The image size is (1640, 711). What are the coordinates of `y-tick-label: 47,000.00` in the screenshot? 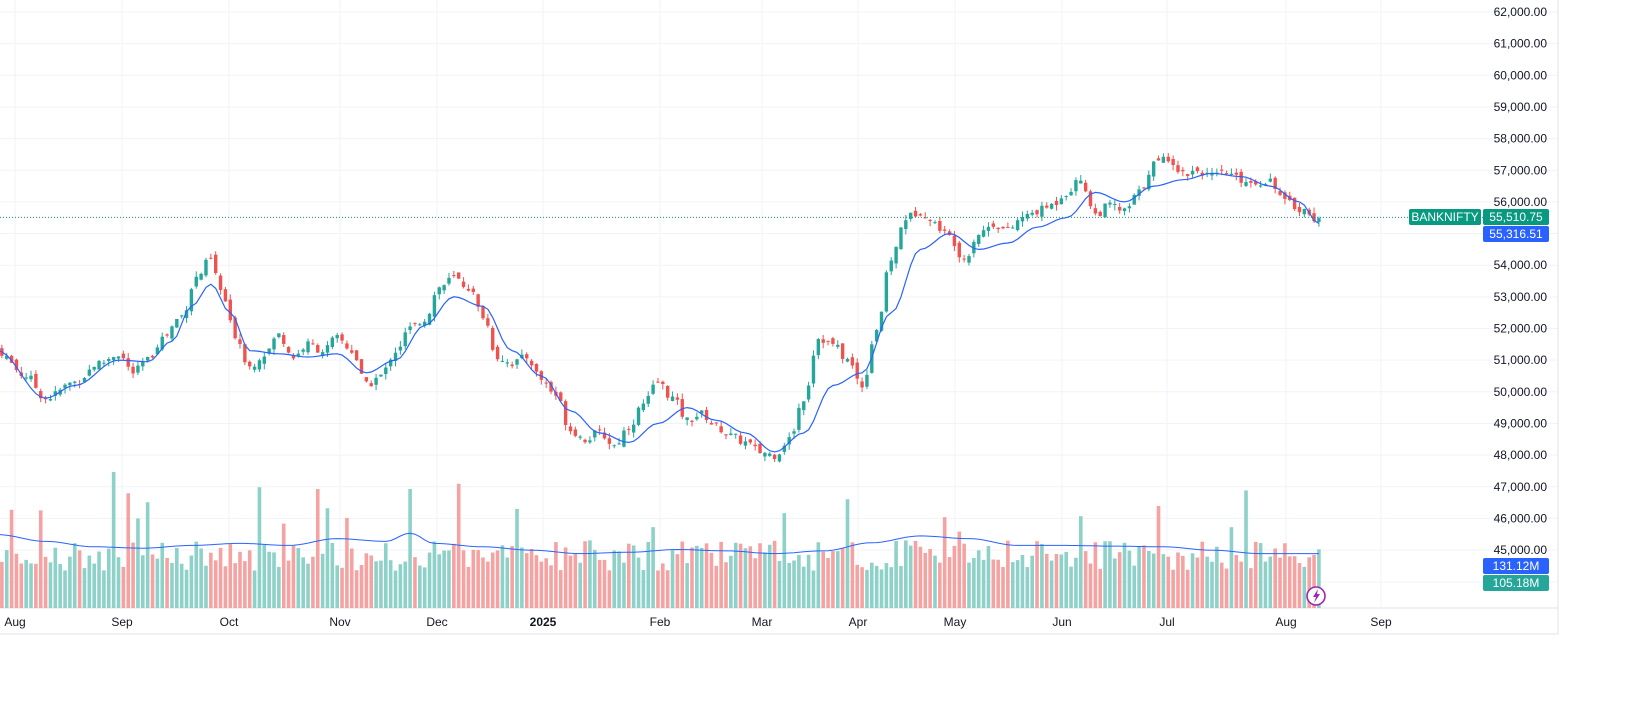 It's located at (1521, 487).